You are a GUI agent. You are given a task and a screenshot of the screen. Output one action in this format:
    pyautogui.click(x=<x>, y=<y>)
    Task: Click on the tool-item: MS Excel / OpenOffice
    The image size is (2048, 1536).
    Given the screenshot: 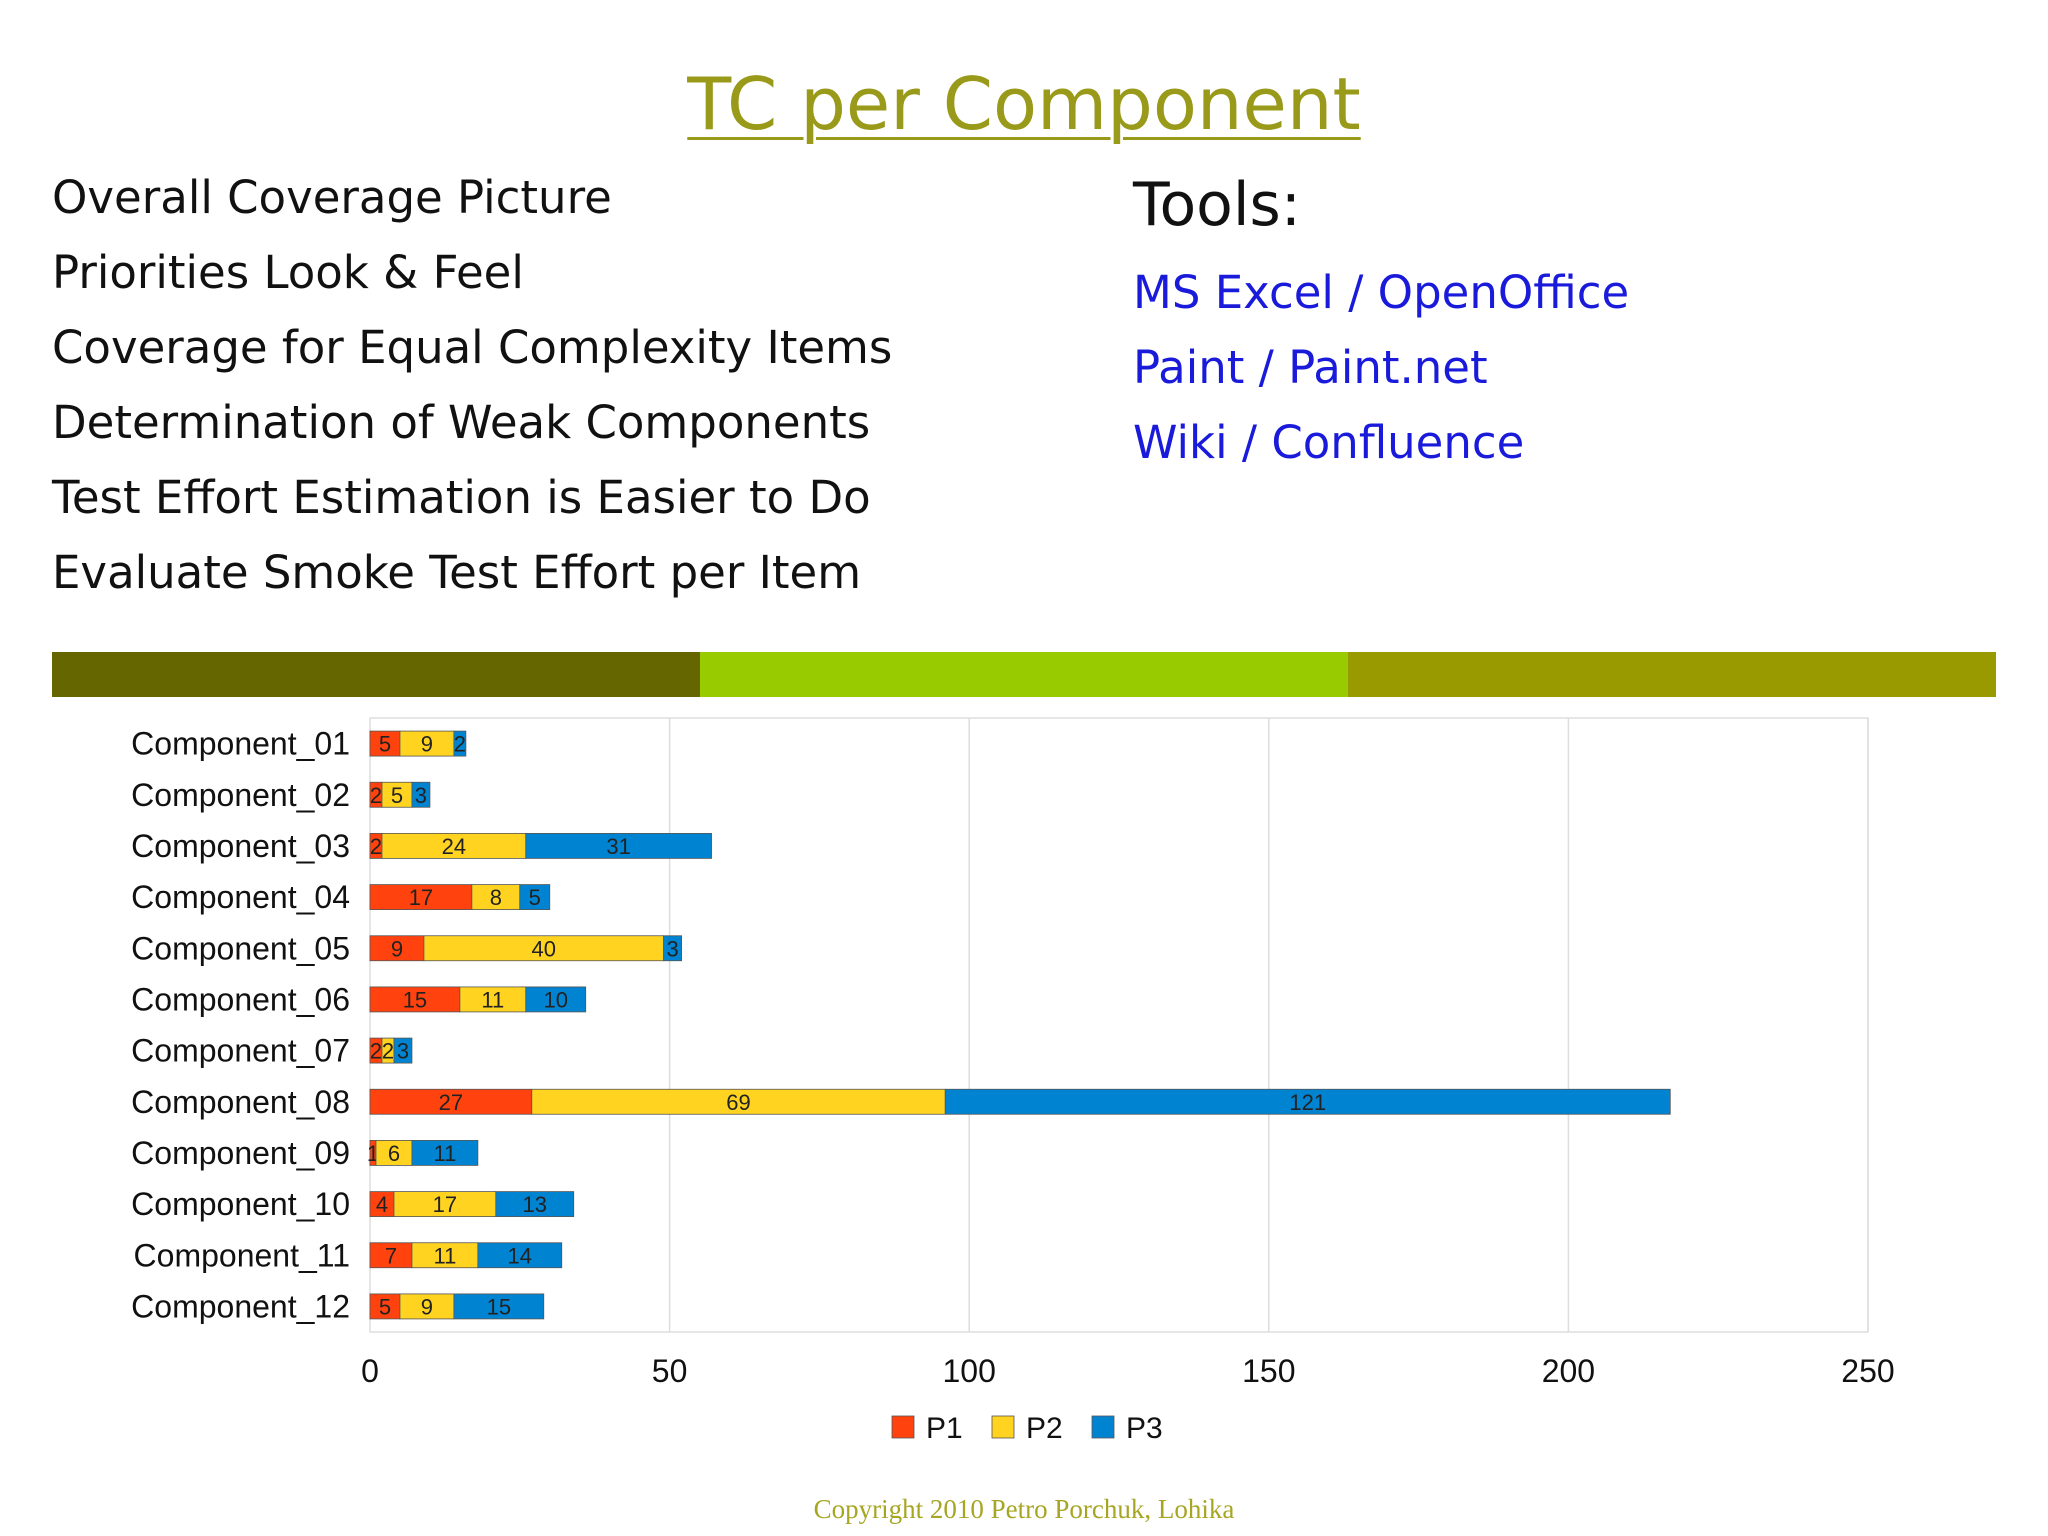 What is the action you would take?
    pyautogui.click(x=1381, y=292)
    